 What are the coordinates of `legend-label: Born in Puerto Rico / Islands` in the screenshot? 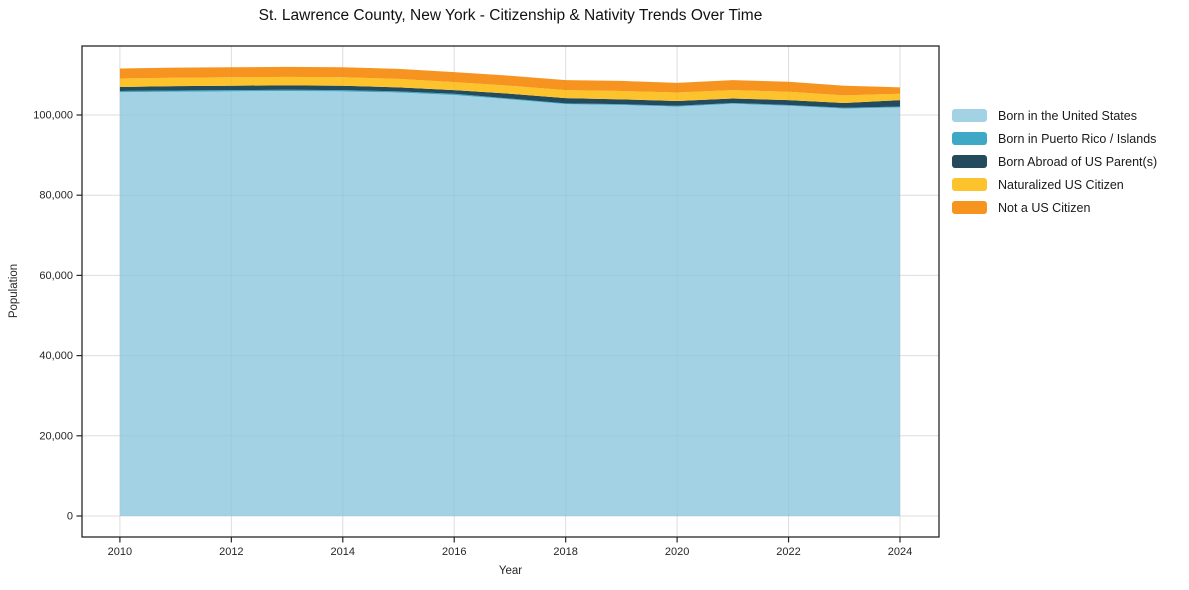 It's located at (1077, 138).